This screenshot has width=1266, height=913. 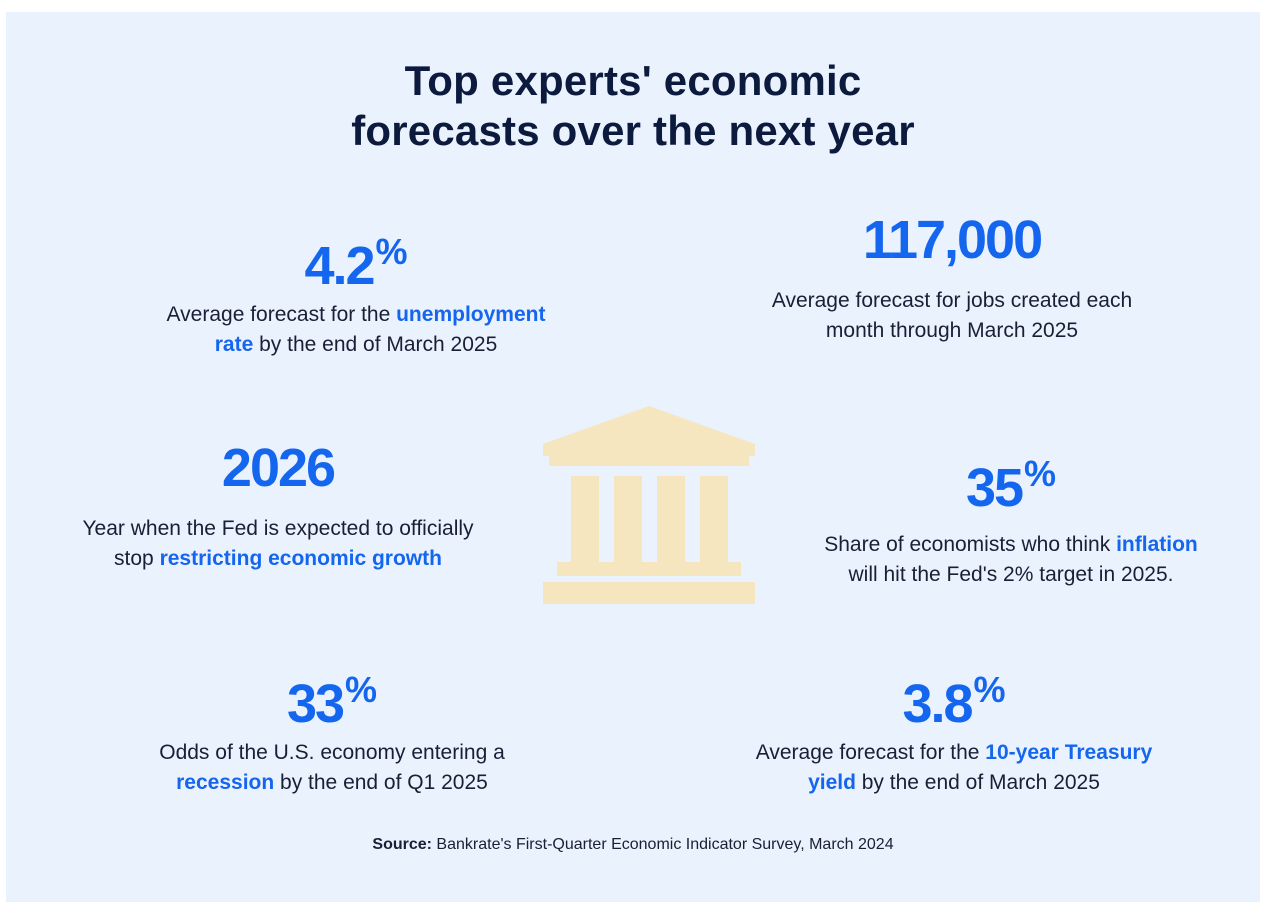 What do you see at coordinates (832, 782) in the screenshot?
I see `treasury-yield-link-cont: yield` at bounding box center [832, 782].